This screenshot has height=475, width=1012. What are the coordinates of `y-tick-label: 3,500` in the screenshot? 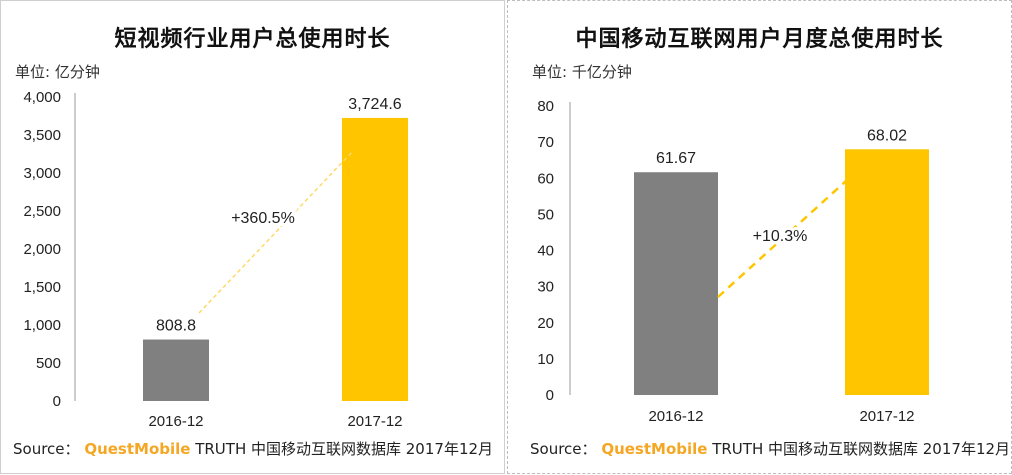 It's located at (42, 135).